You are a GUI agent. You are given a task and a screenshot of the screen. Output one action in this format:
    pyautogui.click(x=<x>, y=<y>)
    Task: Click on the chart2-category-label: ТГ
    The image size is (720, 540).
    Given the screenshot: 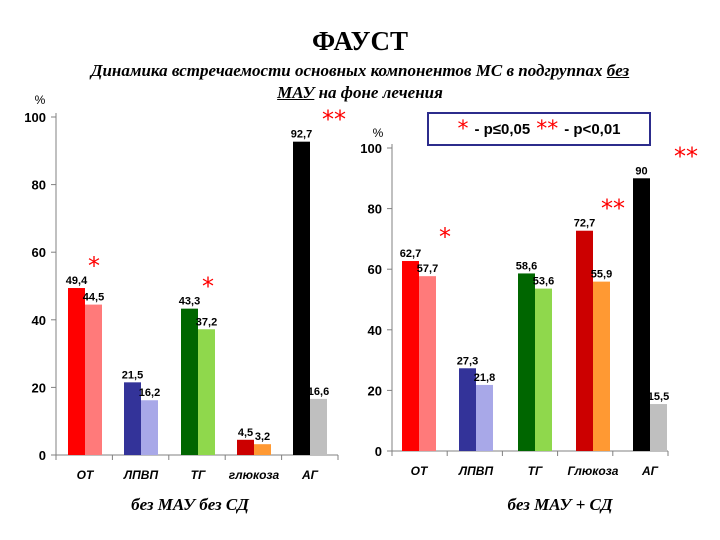 What is the action you would take?
    pyautogui.click(x=535, y=471)
    